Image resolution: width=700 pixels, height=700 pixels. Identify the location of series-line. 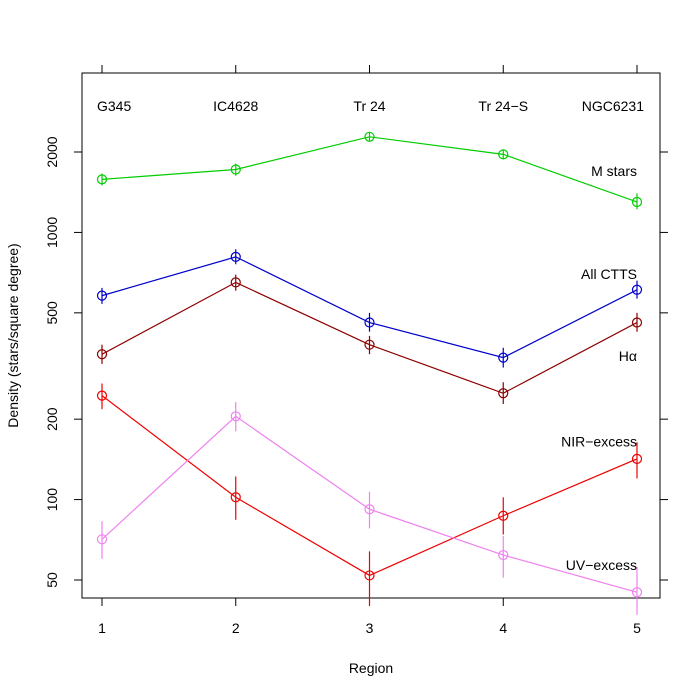
(369, 169).